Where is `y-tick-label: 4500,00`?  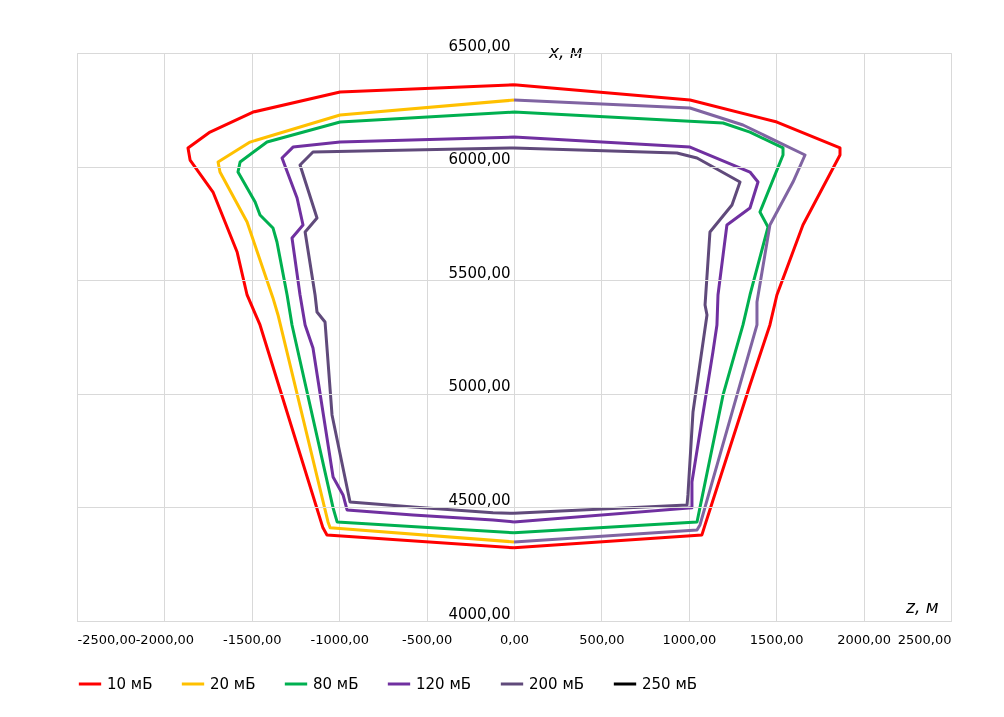 y-tick-label: 4500,00 is located at coordinates (479, 499).